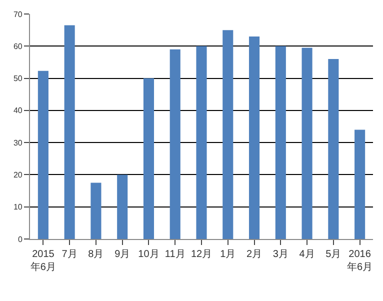  What do you see at coordinates (96, 254) in the screenshot?
I see `x-tick-label: 8月` at bounding box center [96, 254].